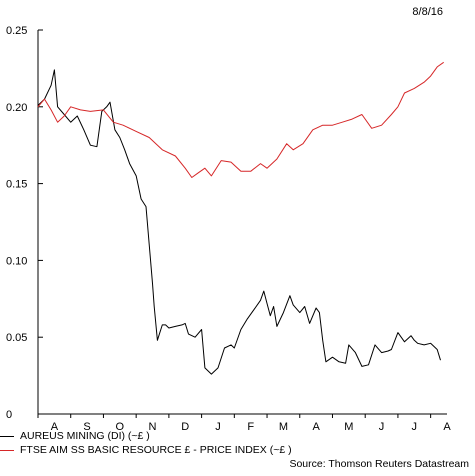 The height and width of the screenshot is (476, 475). I want to click on x-tick-label: N, so click(153, 425).